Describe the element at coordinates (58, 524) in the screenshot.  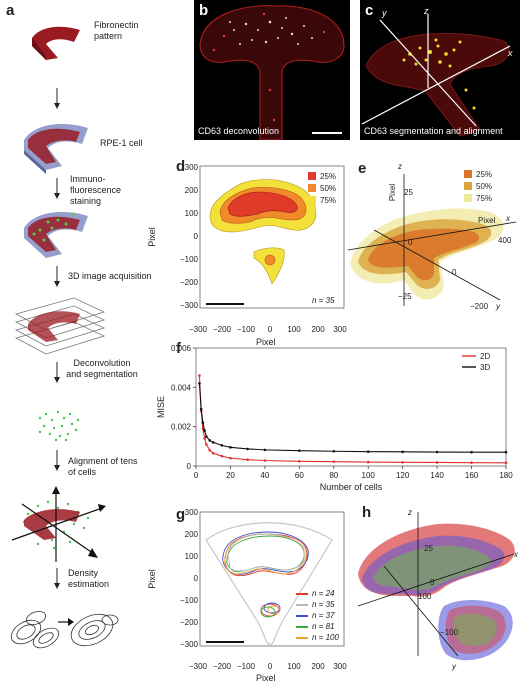
I see `aligned-cells-icon` at that location.